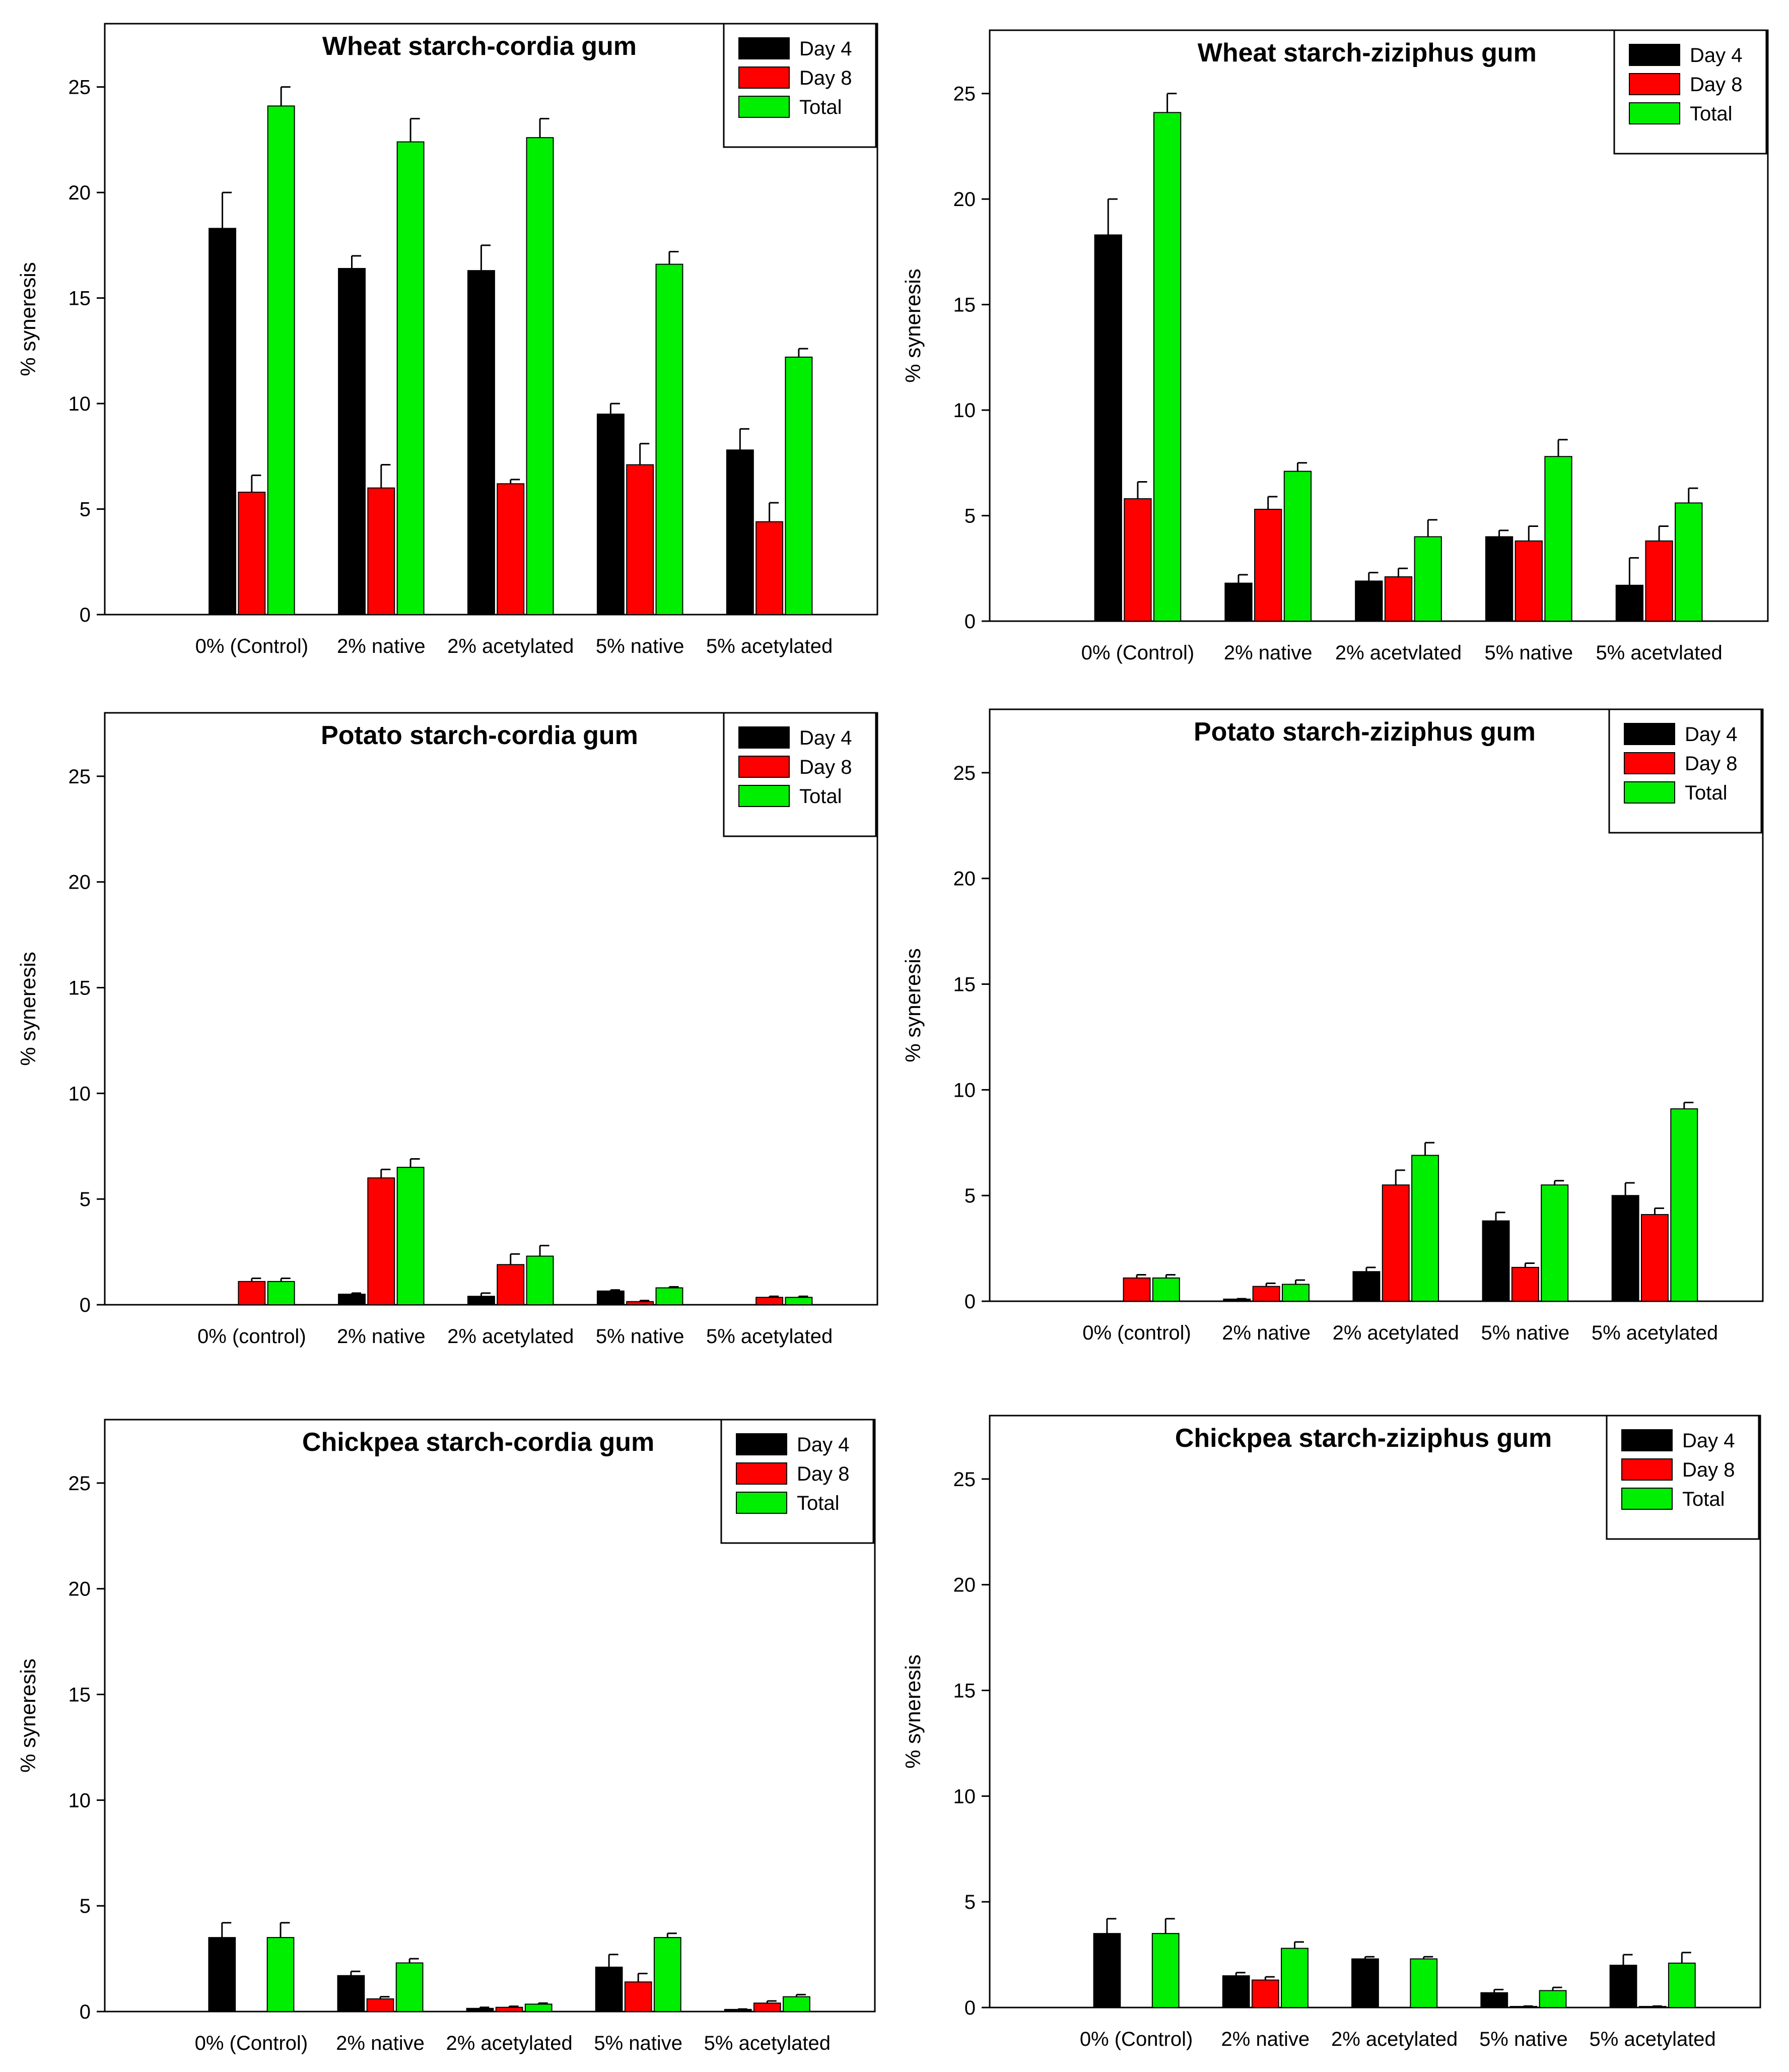 The image size is (1789, 2072). I want to click on chart-title: Chickpea starch-cordia gum, so click(478, 1442).